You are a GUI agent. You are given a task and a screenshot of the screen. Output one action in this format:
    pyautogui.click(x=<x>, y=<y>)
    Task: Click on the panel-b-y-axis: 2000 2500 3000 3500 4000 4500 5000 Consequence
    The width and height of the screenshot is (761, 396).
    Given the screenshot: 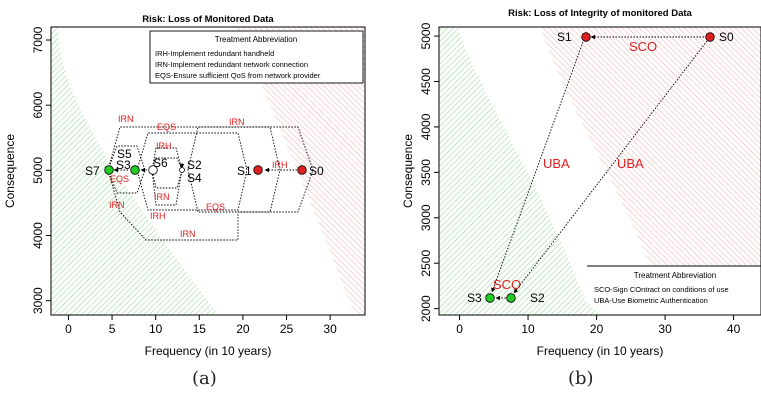 What is the action you would take?
    pyautogui.click(x=420, y=172)
    